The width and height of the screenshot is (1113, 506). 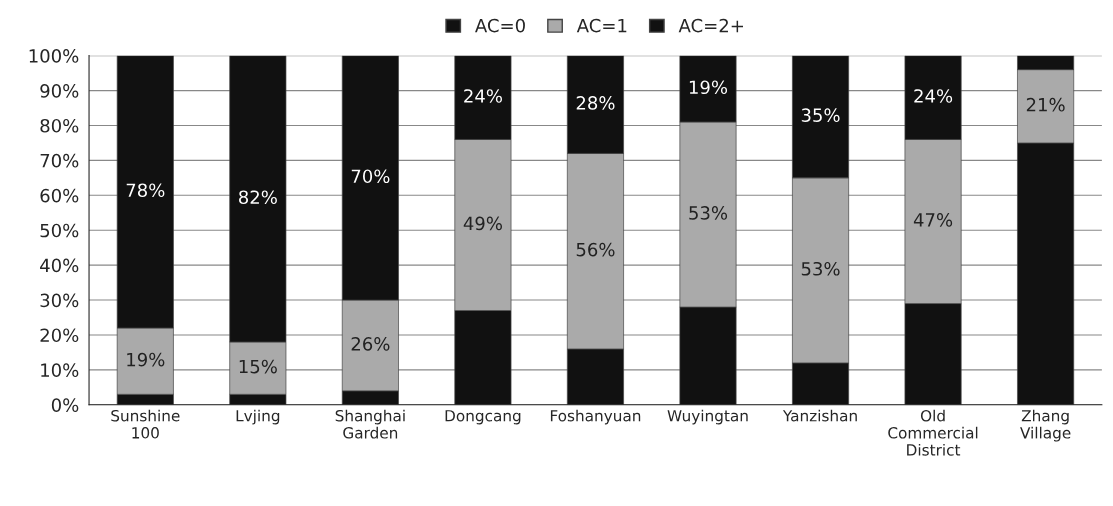 I want to click on x-tick-label: Shanghai Garden, so click(x=370, y=424).